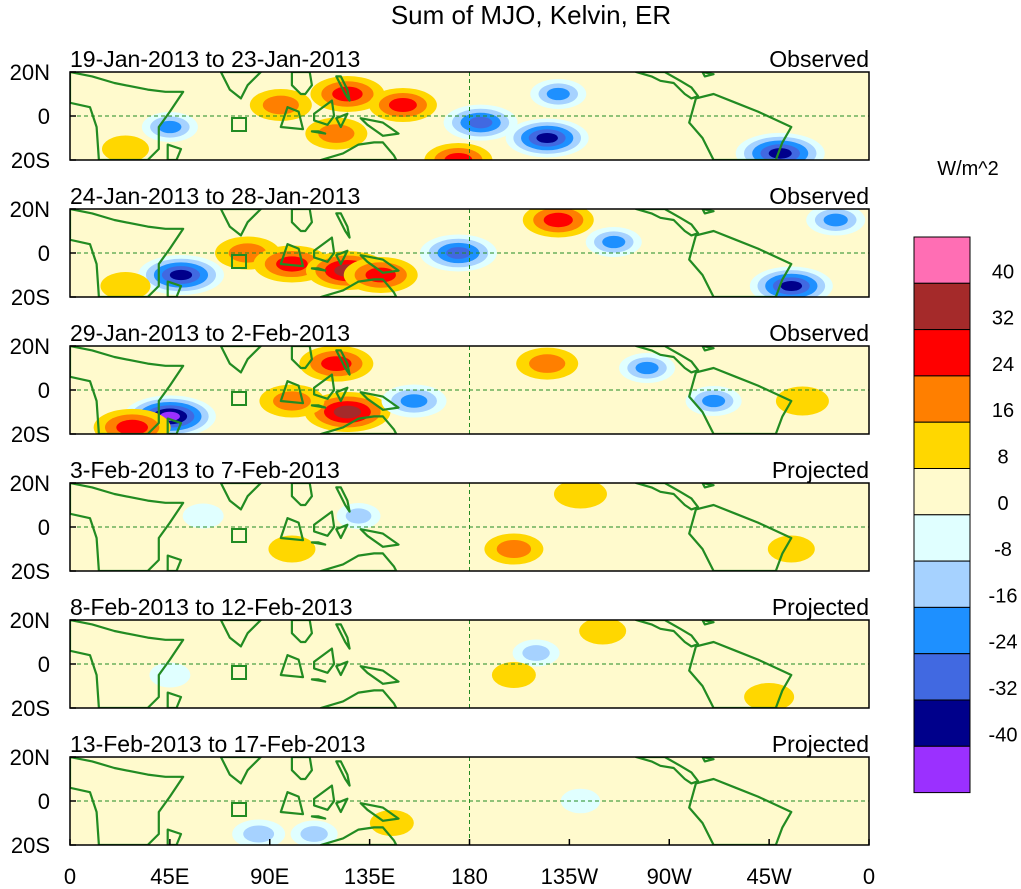 The height and width of the screenshot is (889, 1021). I want to click on colorbar: W/m^2 40 32 24 16 8 0 -8 -16 -24 -32 -40, so click(965, 476).